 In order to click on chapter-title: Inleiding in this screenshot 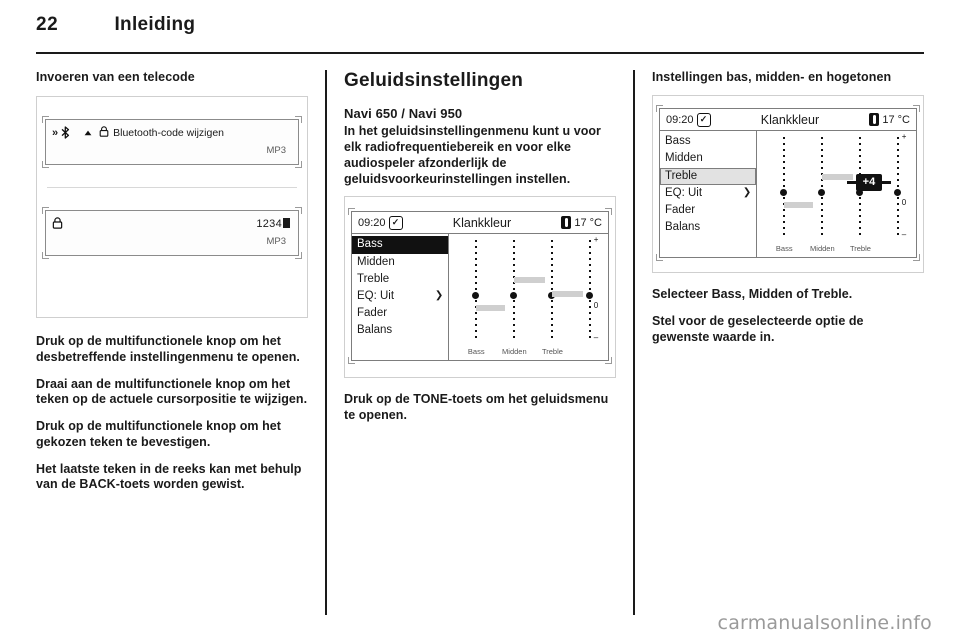, I will do `click(155, 24)`.